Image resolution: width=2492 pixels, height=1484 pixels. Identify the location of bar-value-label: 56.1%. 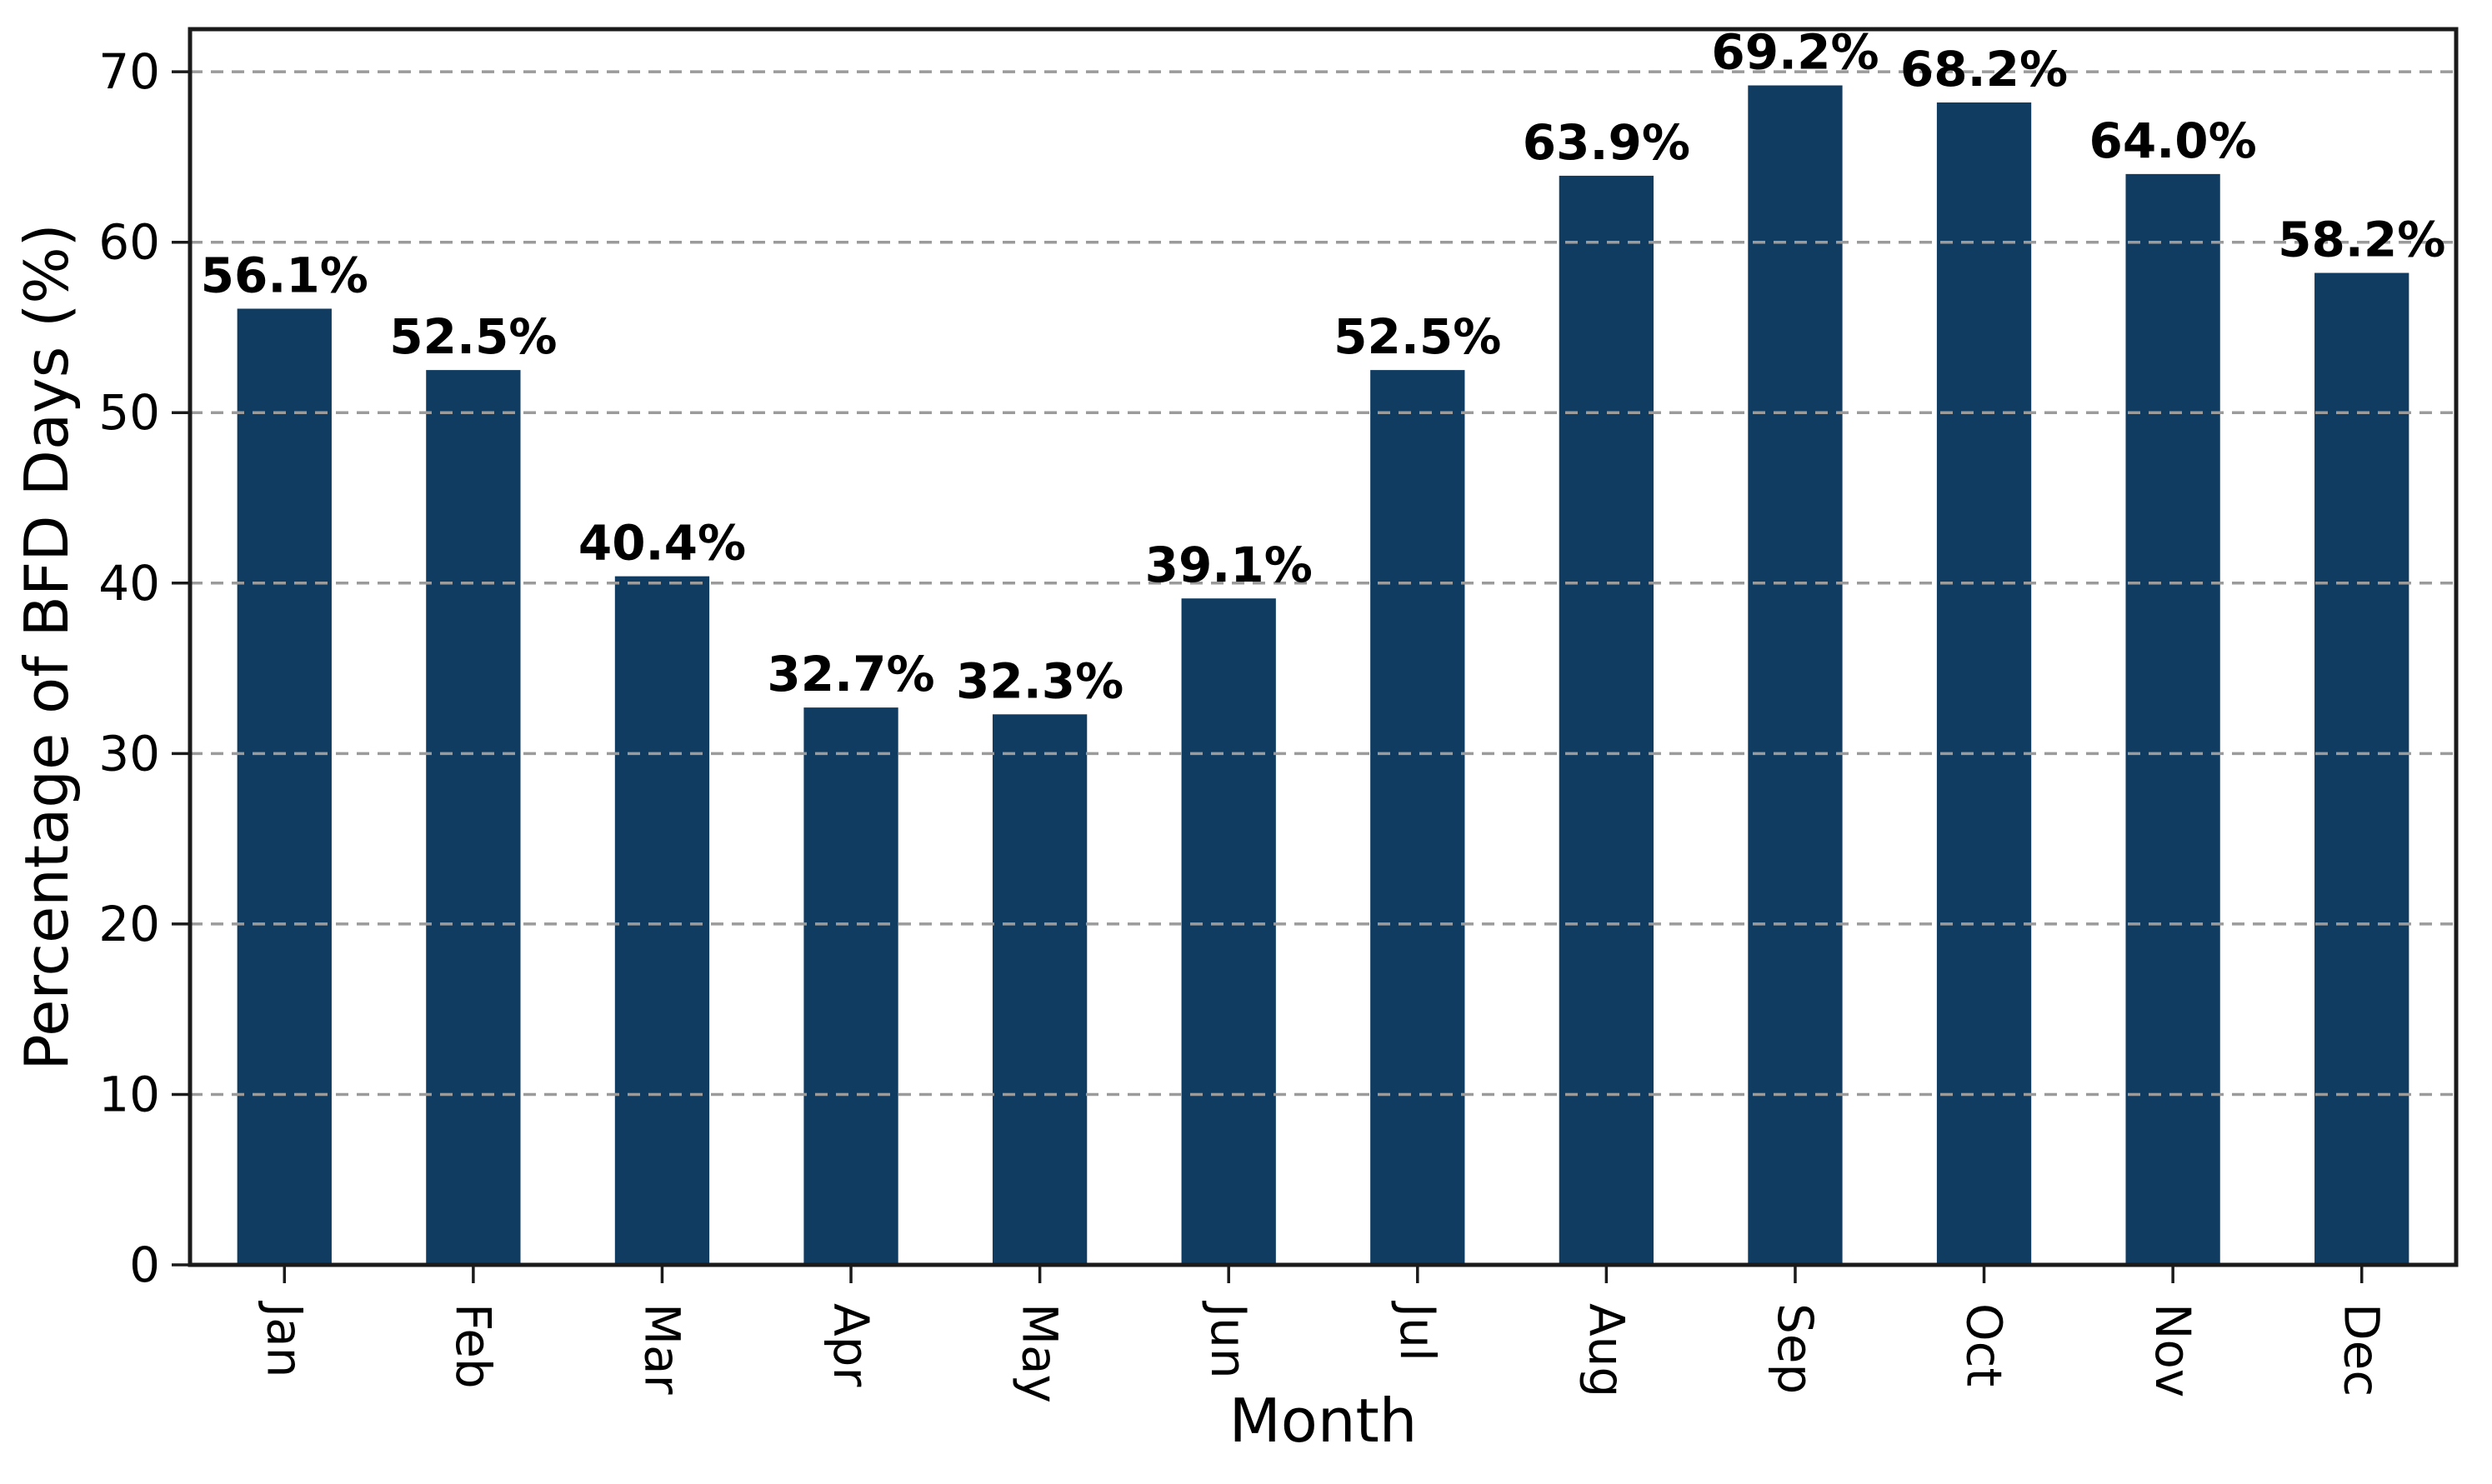
(284, 275).